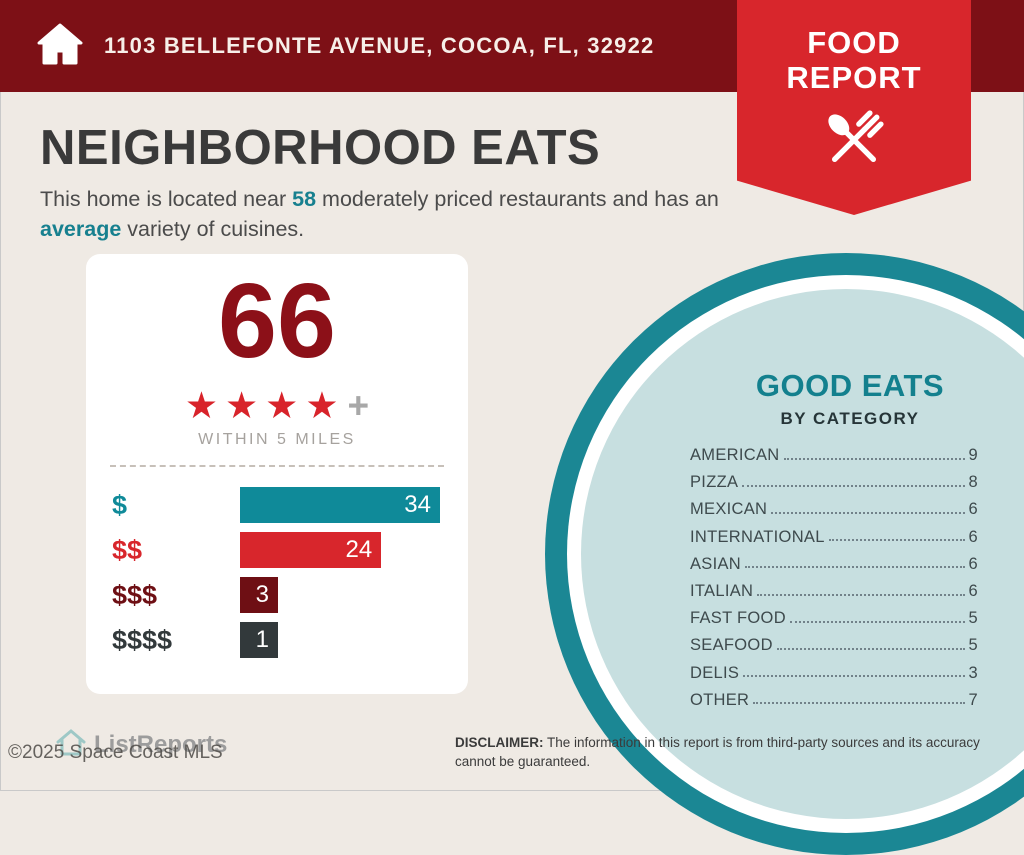 The height and width of the screenshot is (855, 1024). I want to click on subtitle-text-pre: This home is located near, so click(166, 199).